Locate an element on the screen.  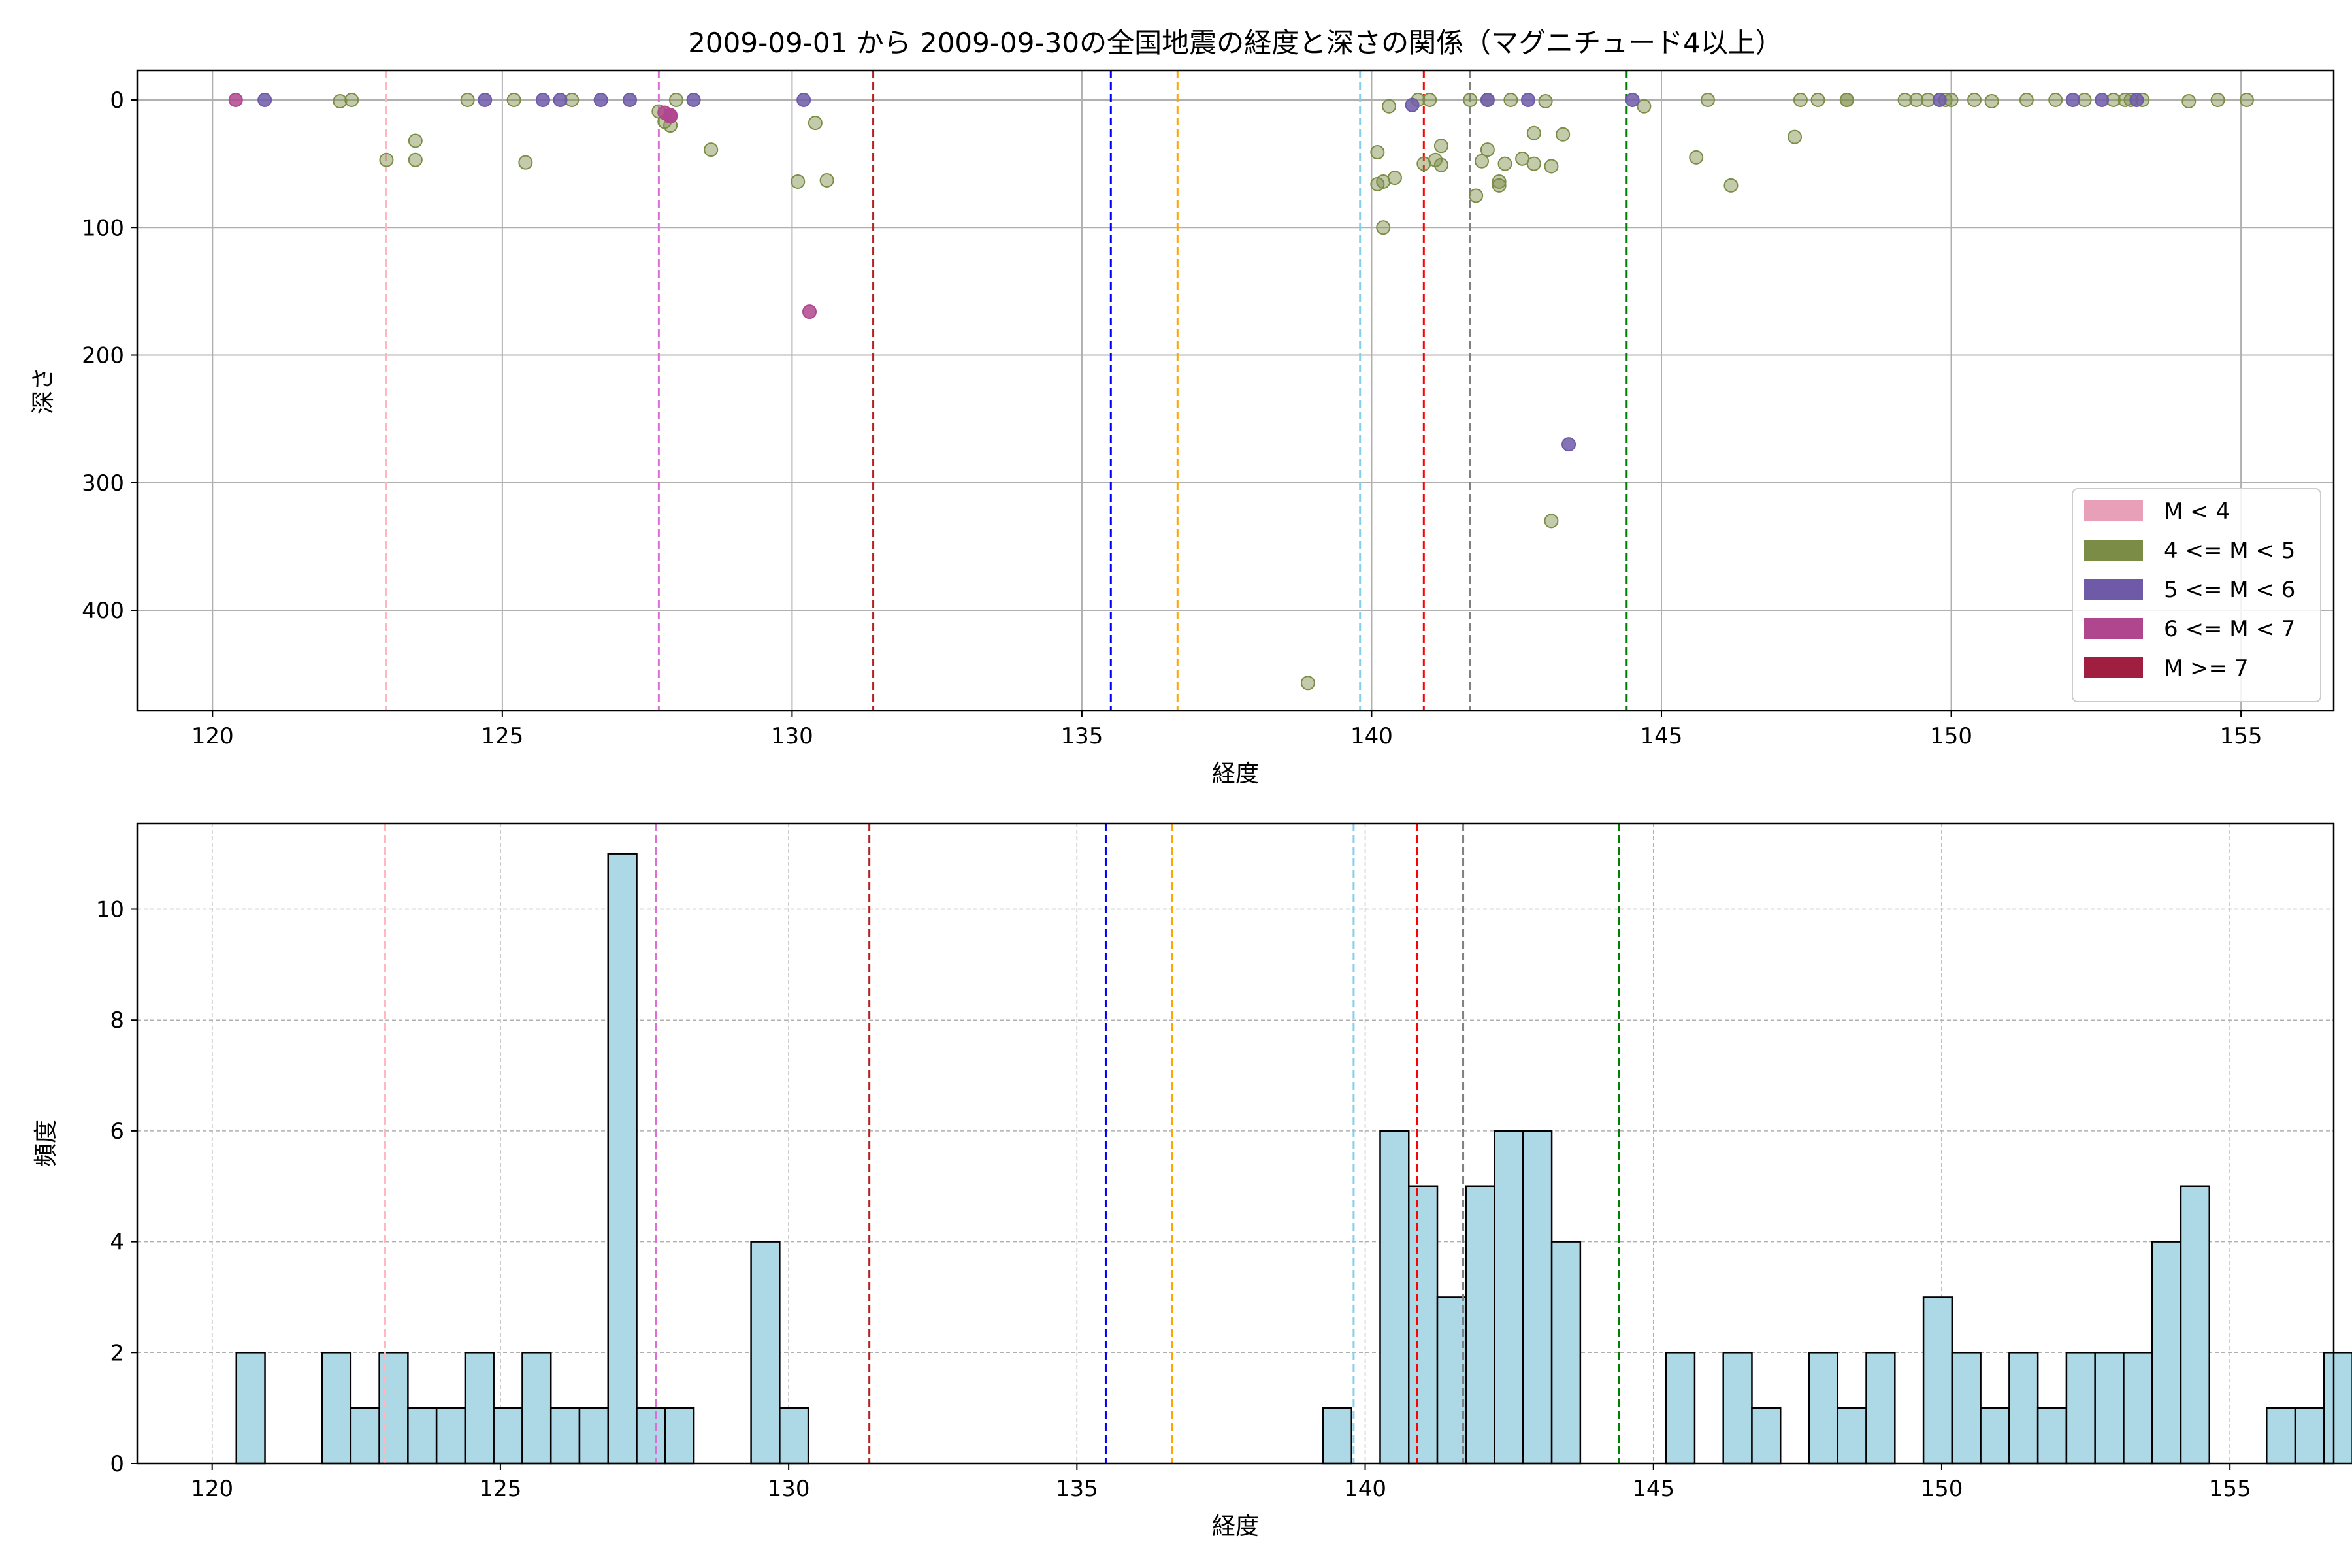
histogram-x-tick-label: 120 is located at coordinates (212, 1489).